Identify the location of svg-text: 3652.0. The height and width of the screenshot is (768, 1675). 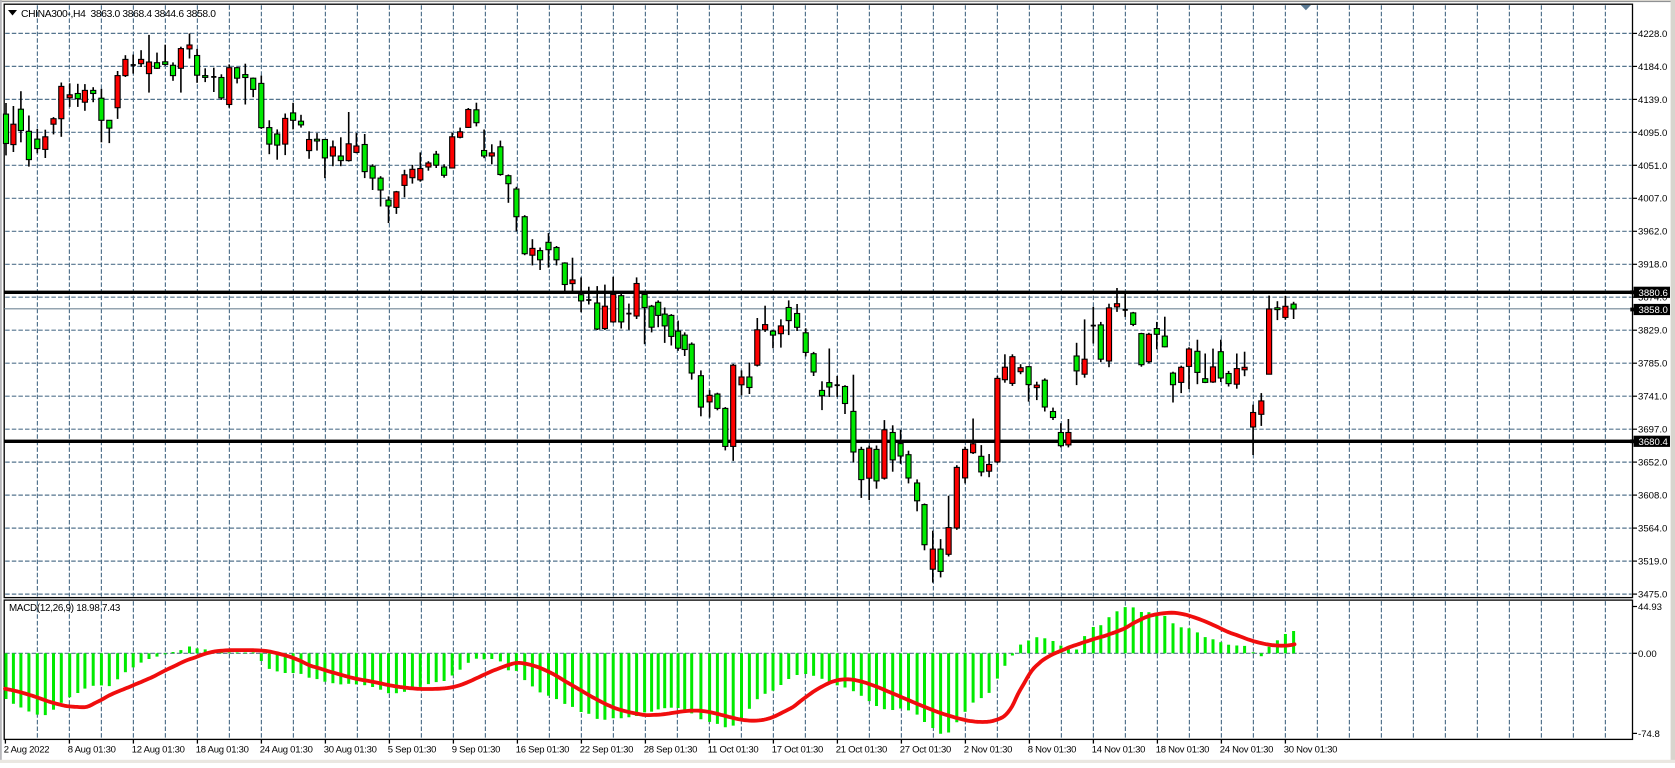
(1652, 463).